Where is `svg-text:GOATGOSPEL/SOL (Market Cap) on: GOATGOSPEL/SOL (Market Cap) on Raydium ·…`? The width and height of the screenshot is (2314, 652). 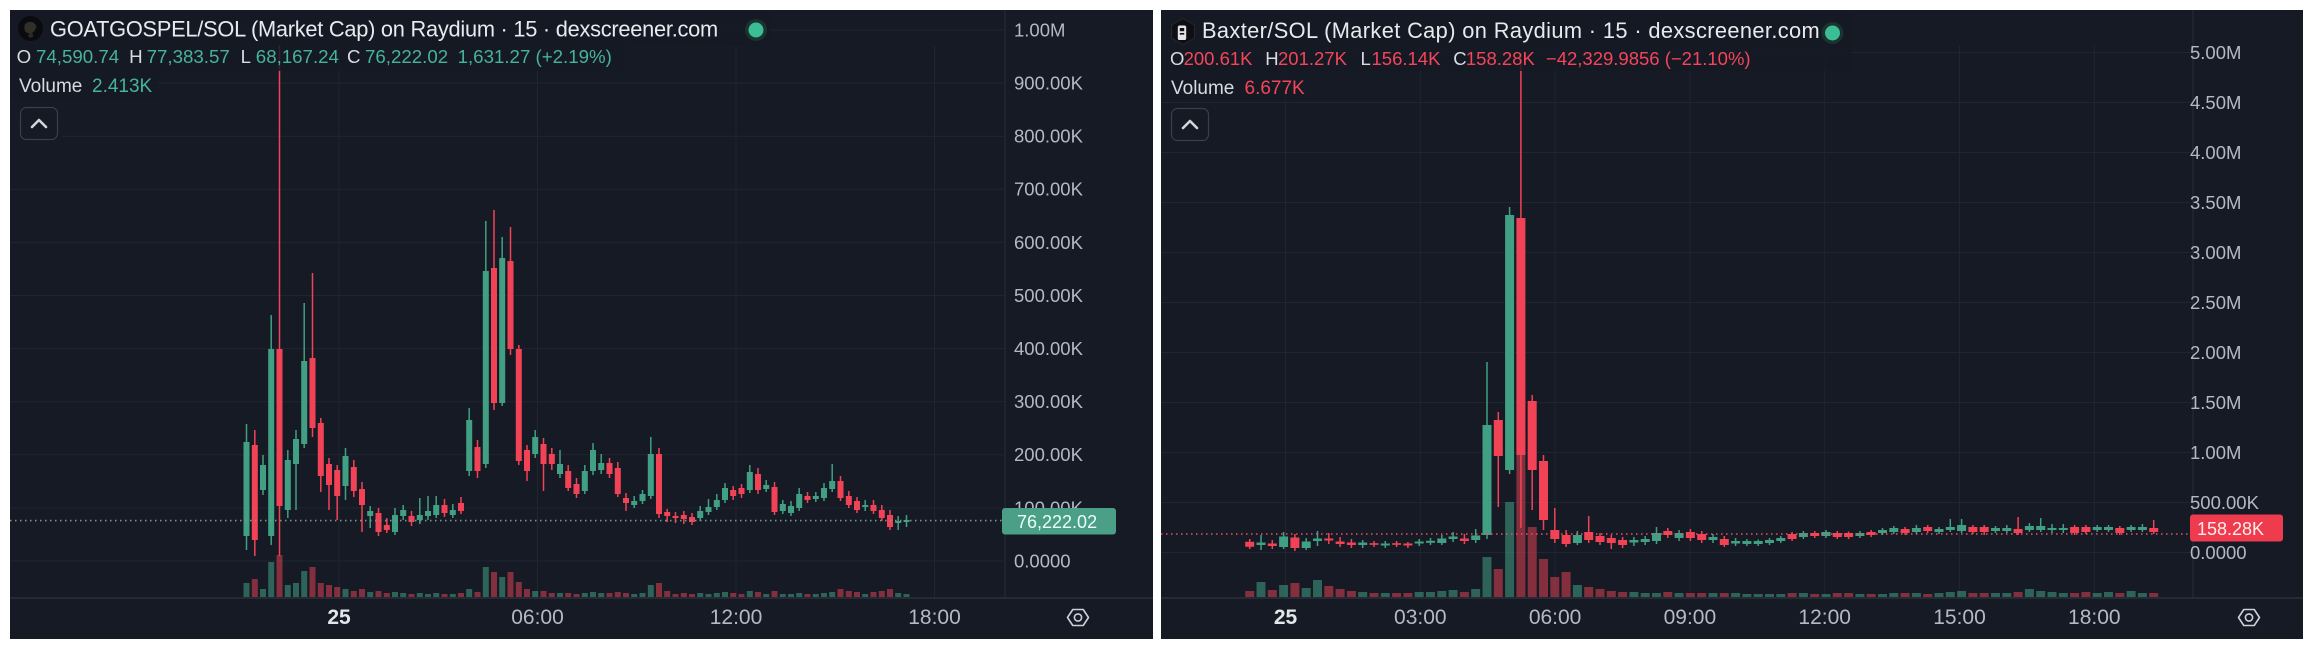
svg-text:GOATGOSPEL/SOL (Market Cap) on: GOATGOSPEL/SOL (Market Cap) on Raydium ·… is located at coordinates (384, 29).